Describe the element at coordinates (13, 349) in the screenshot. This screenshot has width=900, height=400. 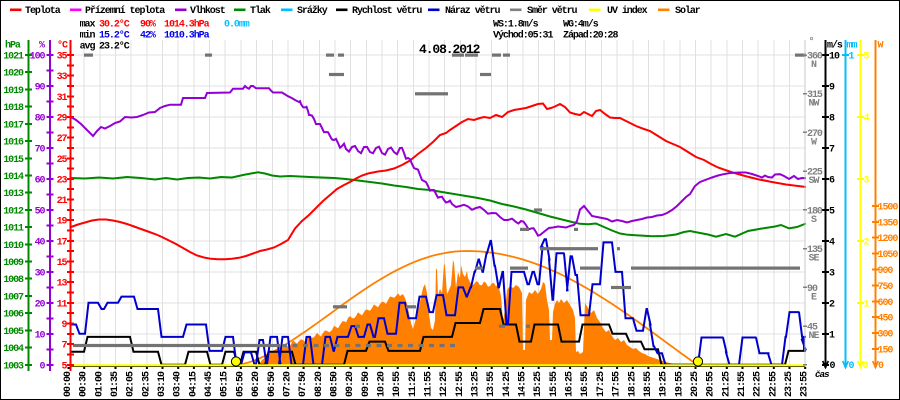
I see `svg-text: 1004` at that location.